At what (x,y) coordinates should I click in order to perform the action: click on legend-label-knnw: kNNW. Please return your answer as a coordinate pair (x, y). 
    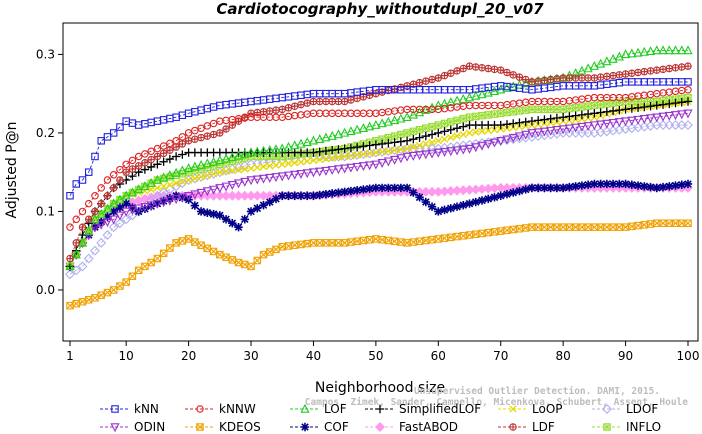
    Looking at the image, I should click on (237, 409).